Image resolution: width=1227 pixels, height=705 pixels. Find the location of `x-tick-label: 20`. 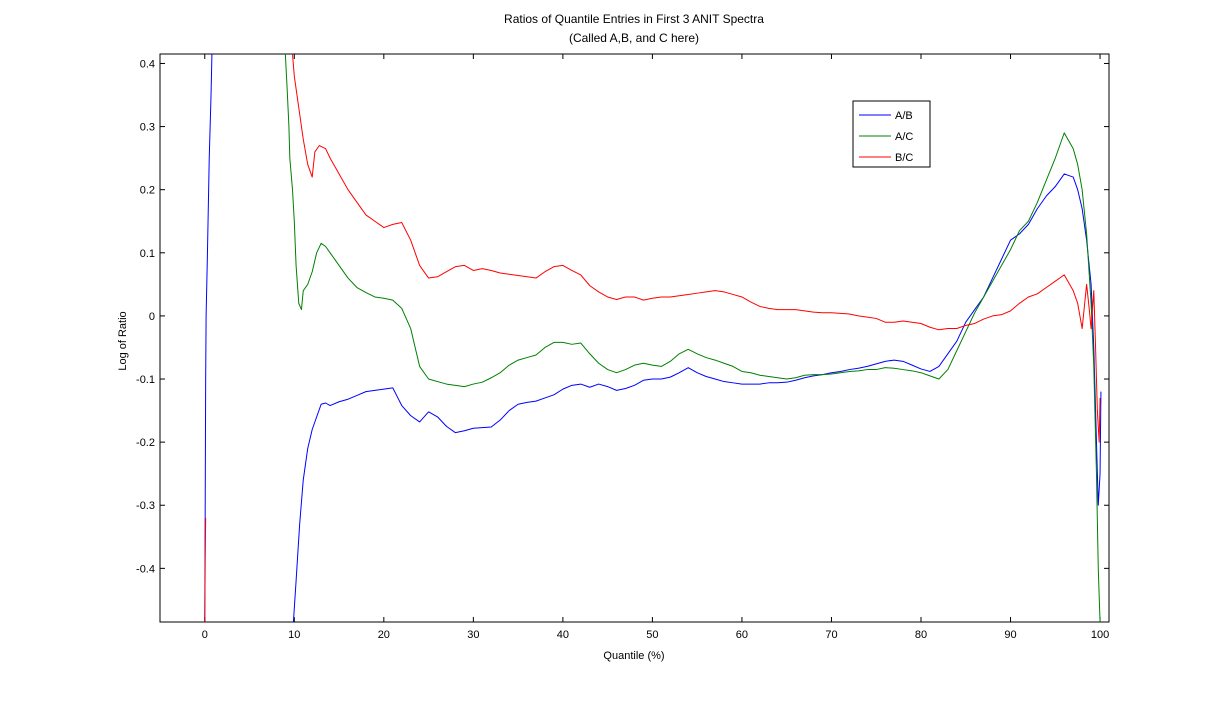

x-tick-label: 20 is located at coordinates (384, 635).